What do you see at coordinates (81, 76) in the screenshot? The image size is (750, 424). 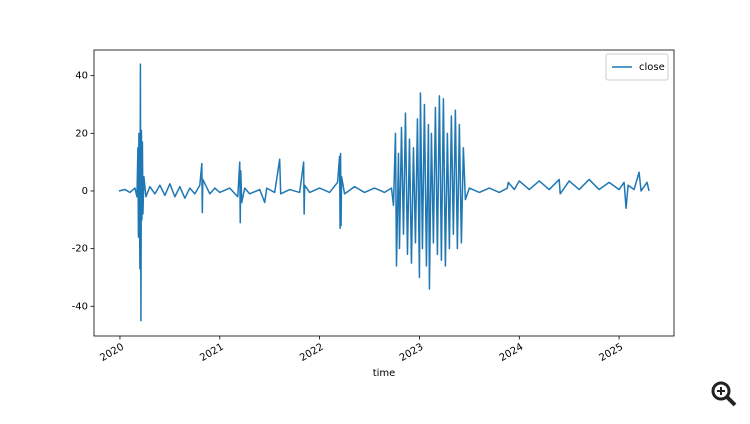 I see `y-tick-label: 40` at bounding box center [81, 76].